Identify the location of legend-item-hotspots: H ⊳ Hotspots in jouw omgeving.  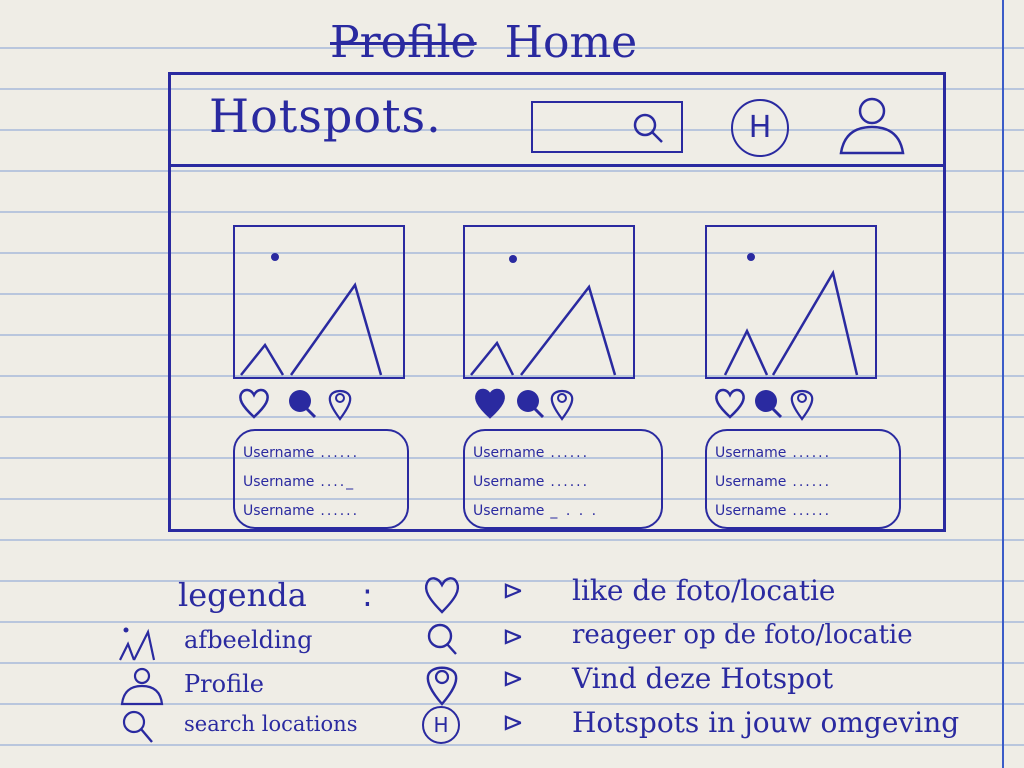
(712, 726).